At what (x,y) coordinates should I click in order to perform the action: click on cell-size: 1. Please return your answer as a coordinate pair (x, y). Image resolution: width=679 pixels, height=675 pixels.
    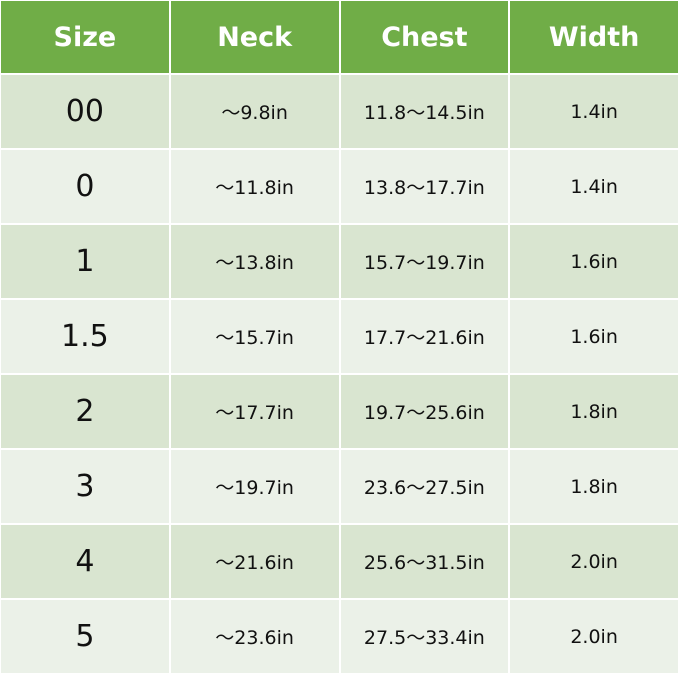
    Looking at the image, I should click on (85, 261).